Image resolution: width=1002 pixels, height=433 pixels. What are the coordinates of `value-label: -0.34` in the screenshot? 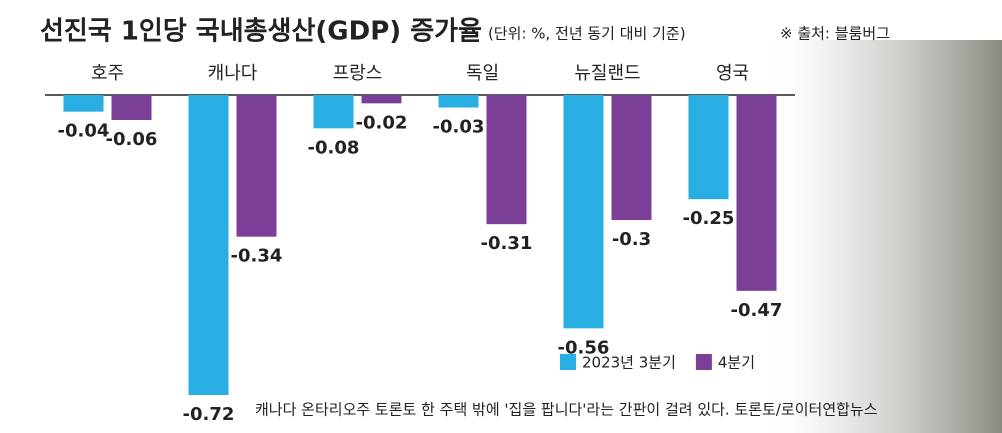 It's located at (257, 256).